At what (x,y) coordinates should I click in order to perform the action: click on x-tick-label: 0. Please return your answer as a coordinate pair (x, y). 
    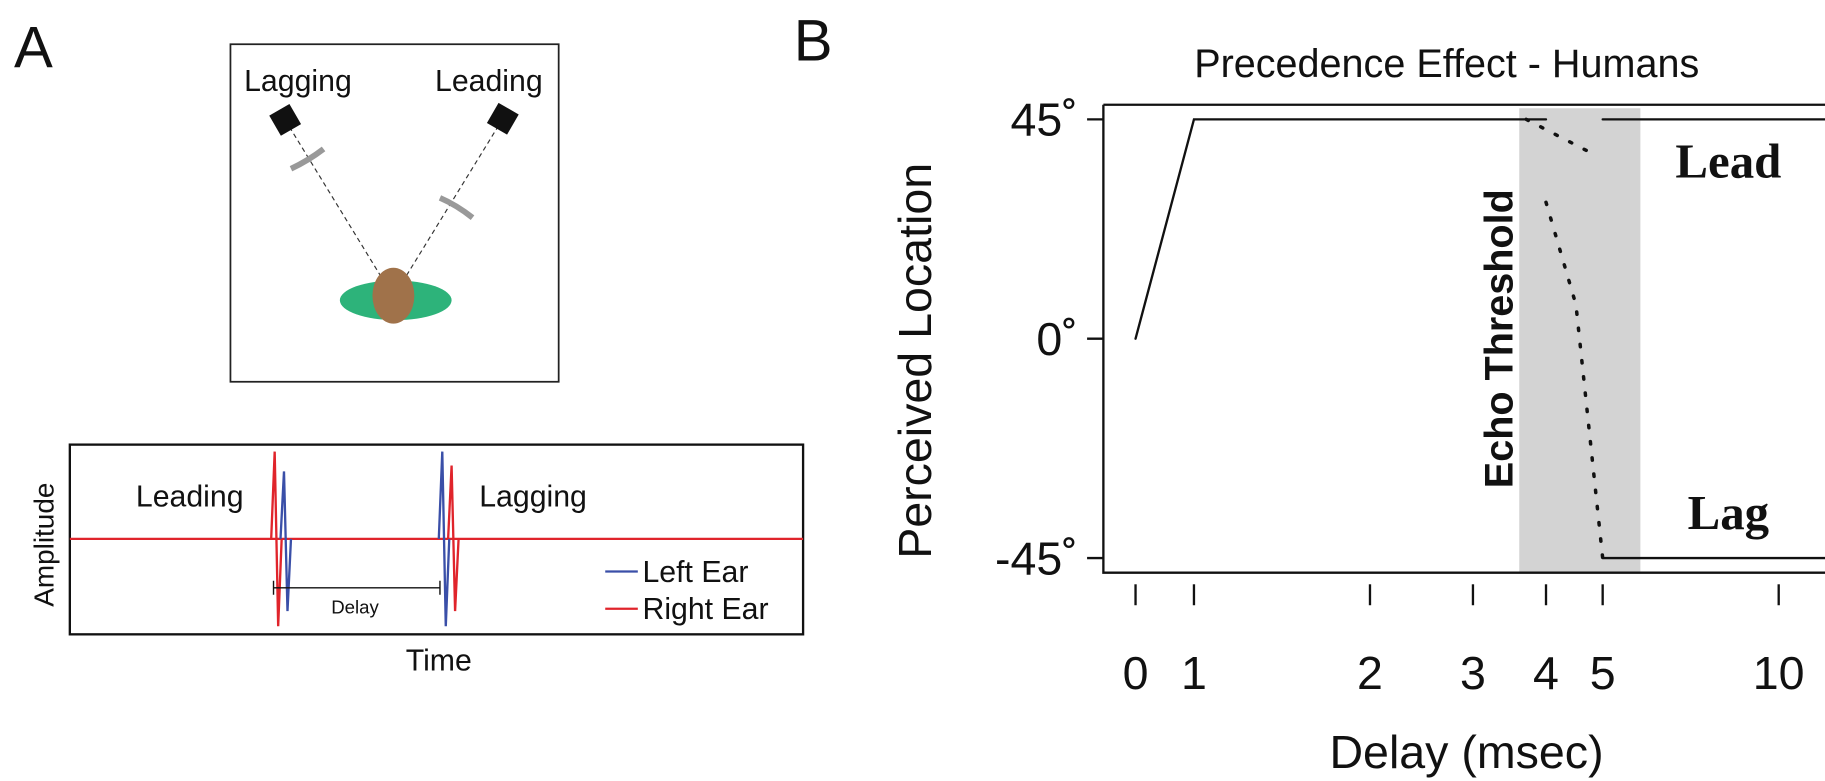
    Looking at the image, I should click on (1136, 673).